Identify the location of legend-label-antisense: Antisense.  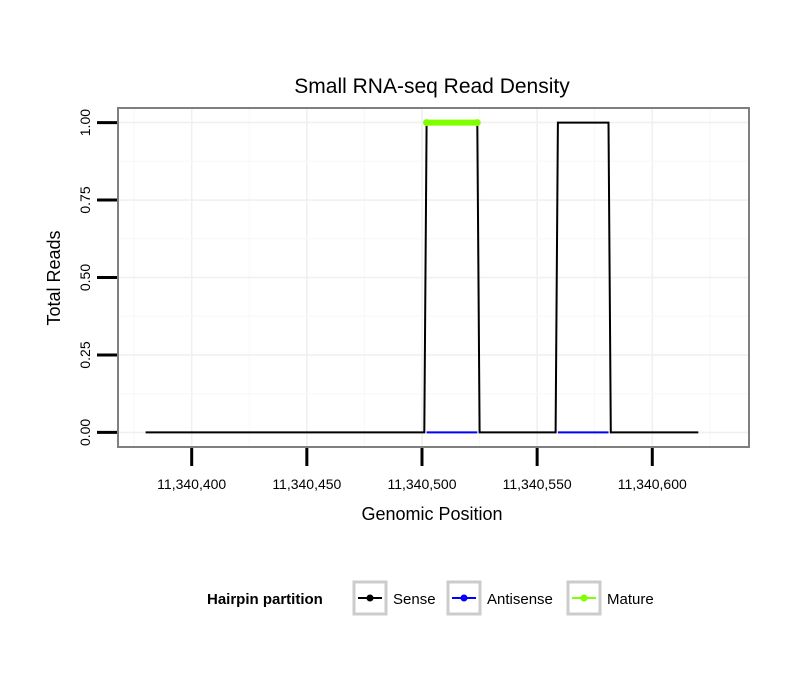
(520, 599).